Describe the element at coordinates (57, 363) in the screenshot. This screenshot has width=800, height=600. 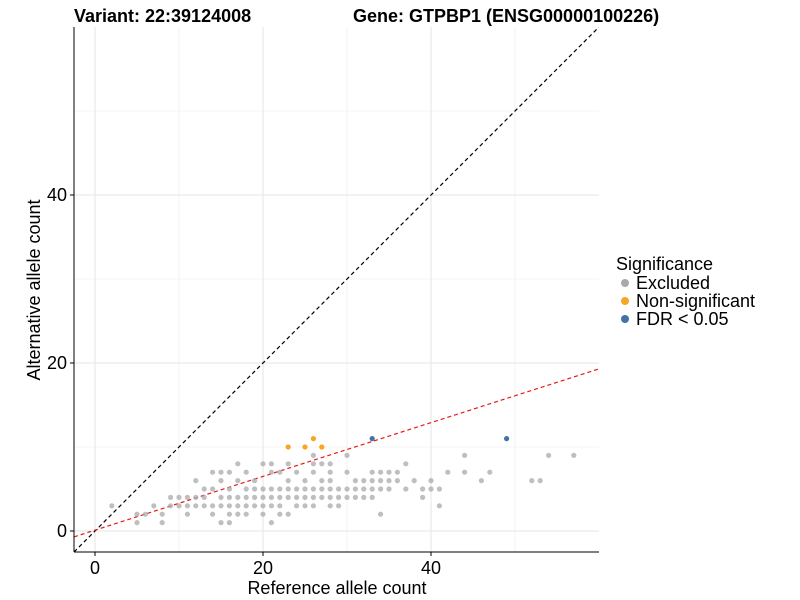
I see `y-tick-label: 20` at that location.